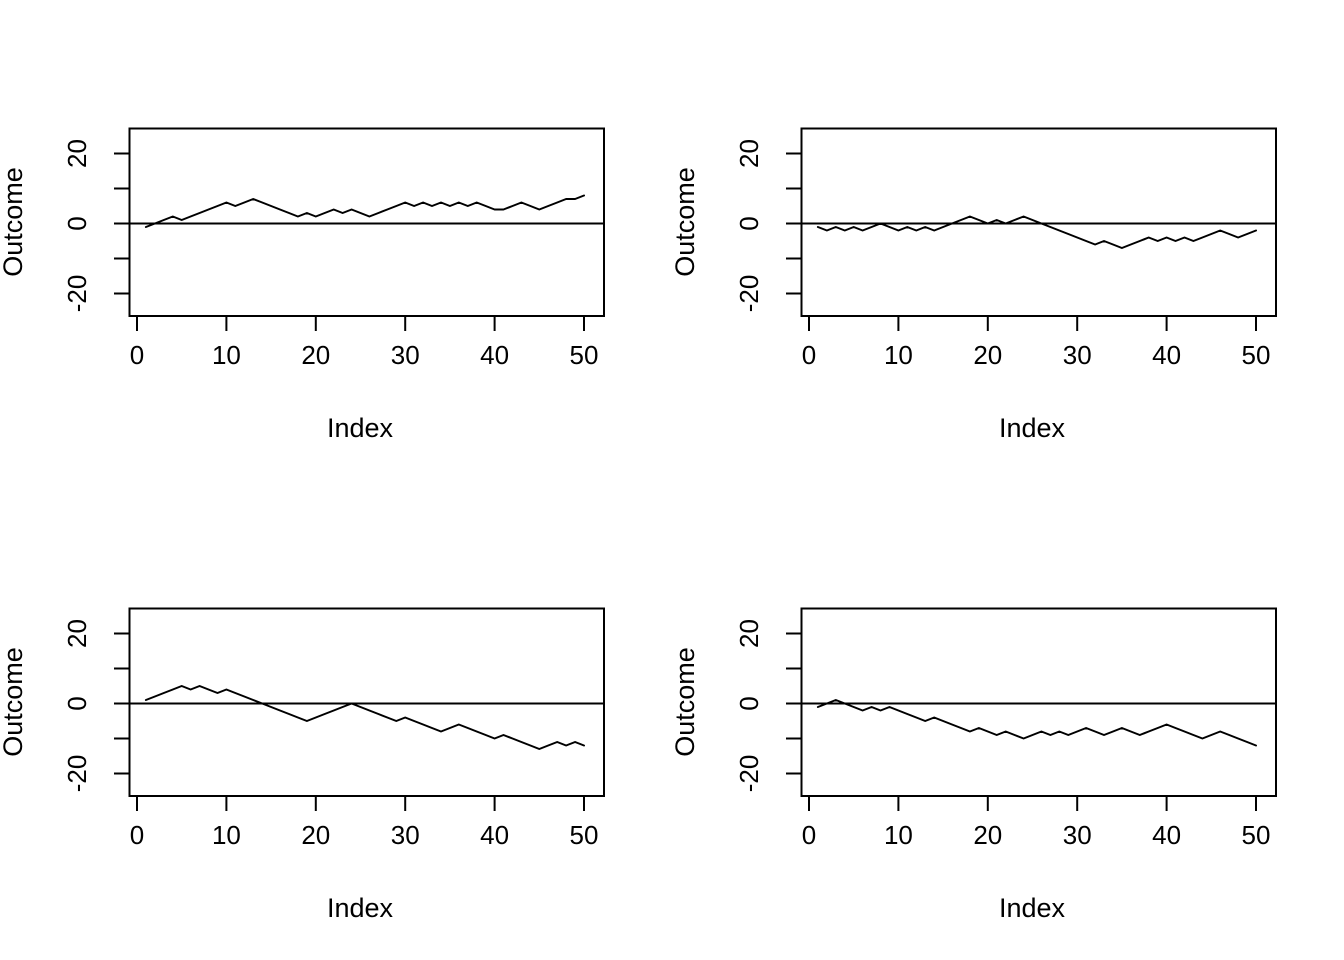 This screenshot has width=1344, height=960. I want to click on panel-top-left: Index Outcome 0 10 20 30 40 50 -20 0 20, so click(302, 285).